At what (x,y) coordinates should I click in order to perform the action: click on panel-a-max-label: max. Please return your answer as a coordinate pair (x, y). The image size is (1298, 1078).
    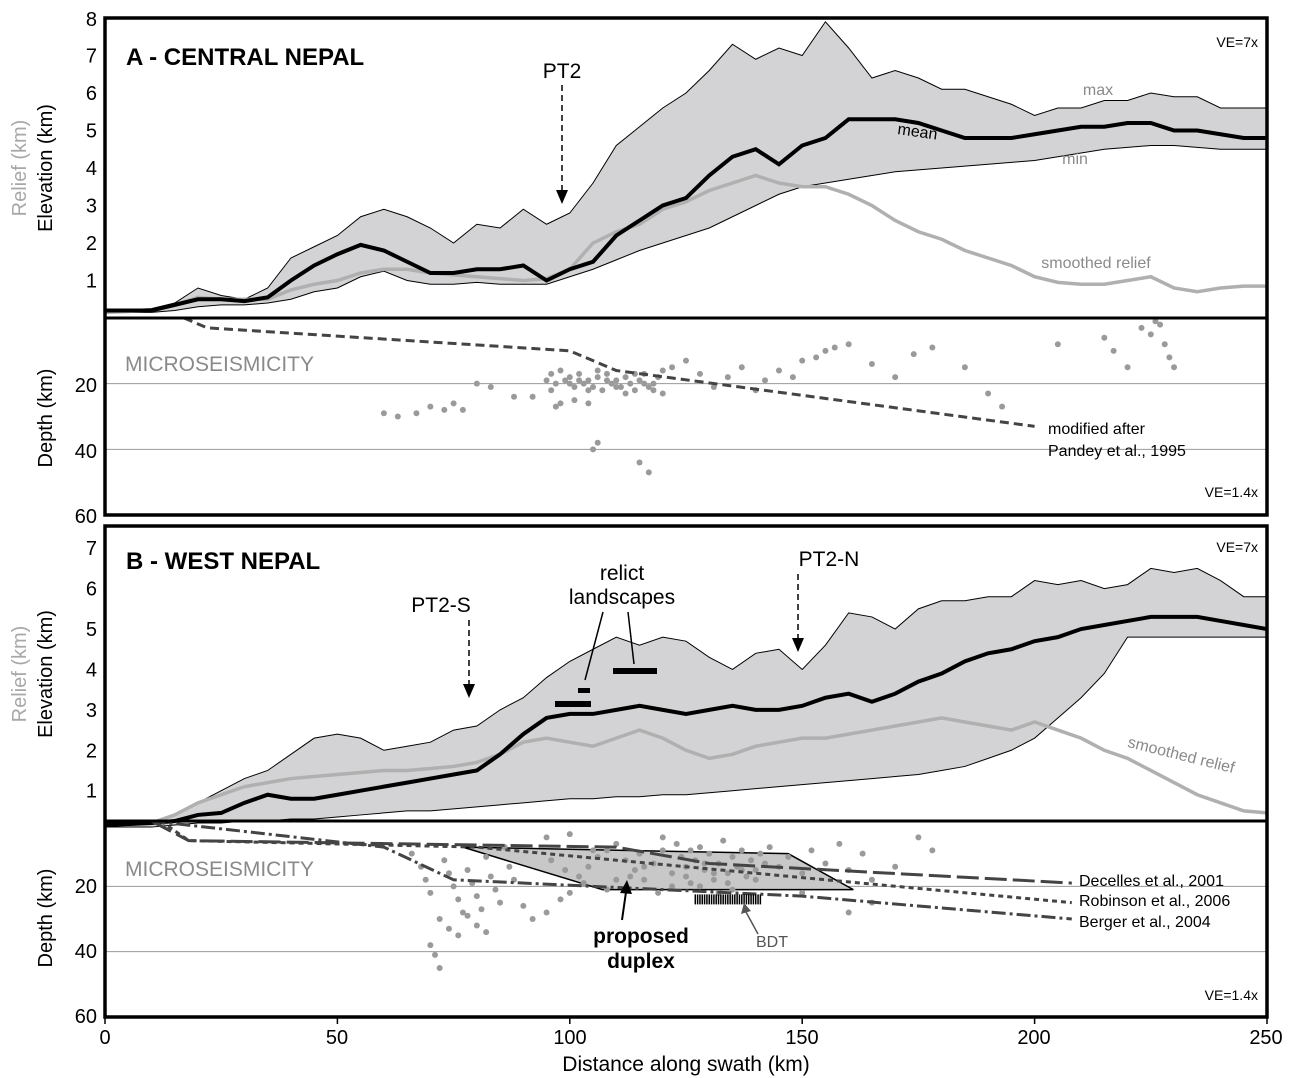
    Looking at the image, I should click on (1098, 90).